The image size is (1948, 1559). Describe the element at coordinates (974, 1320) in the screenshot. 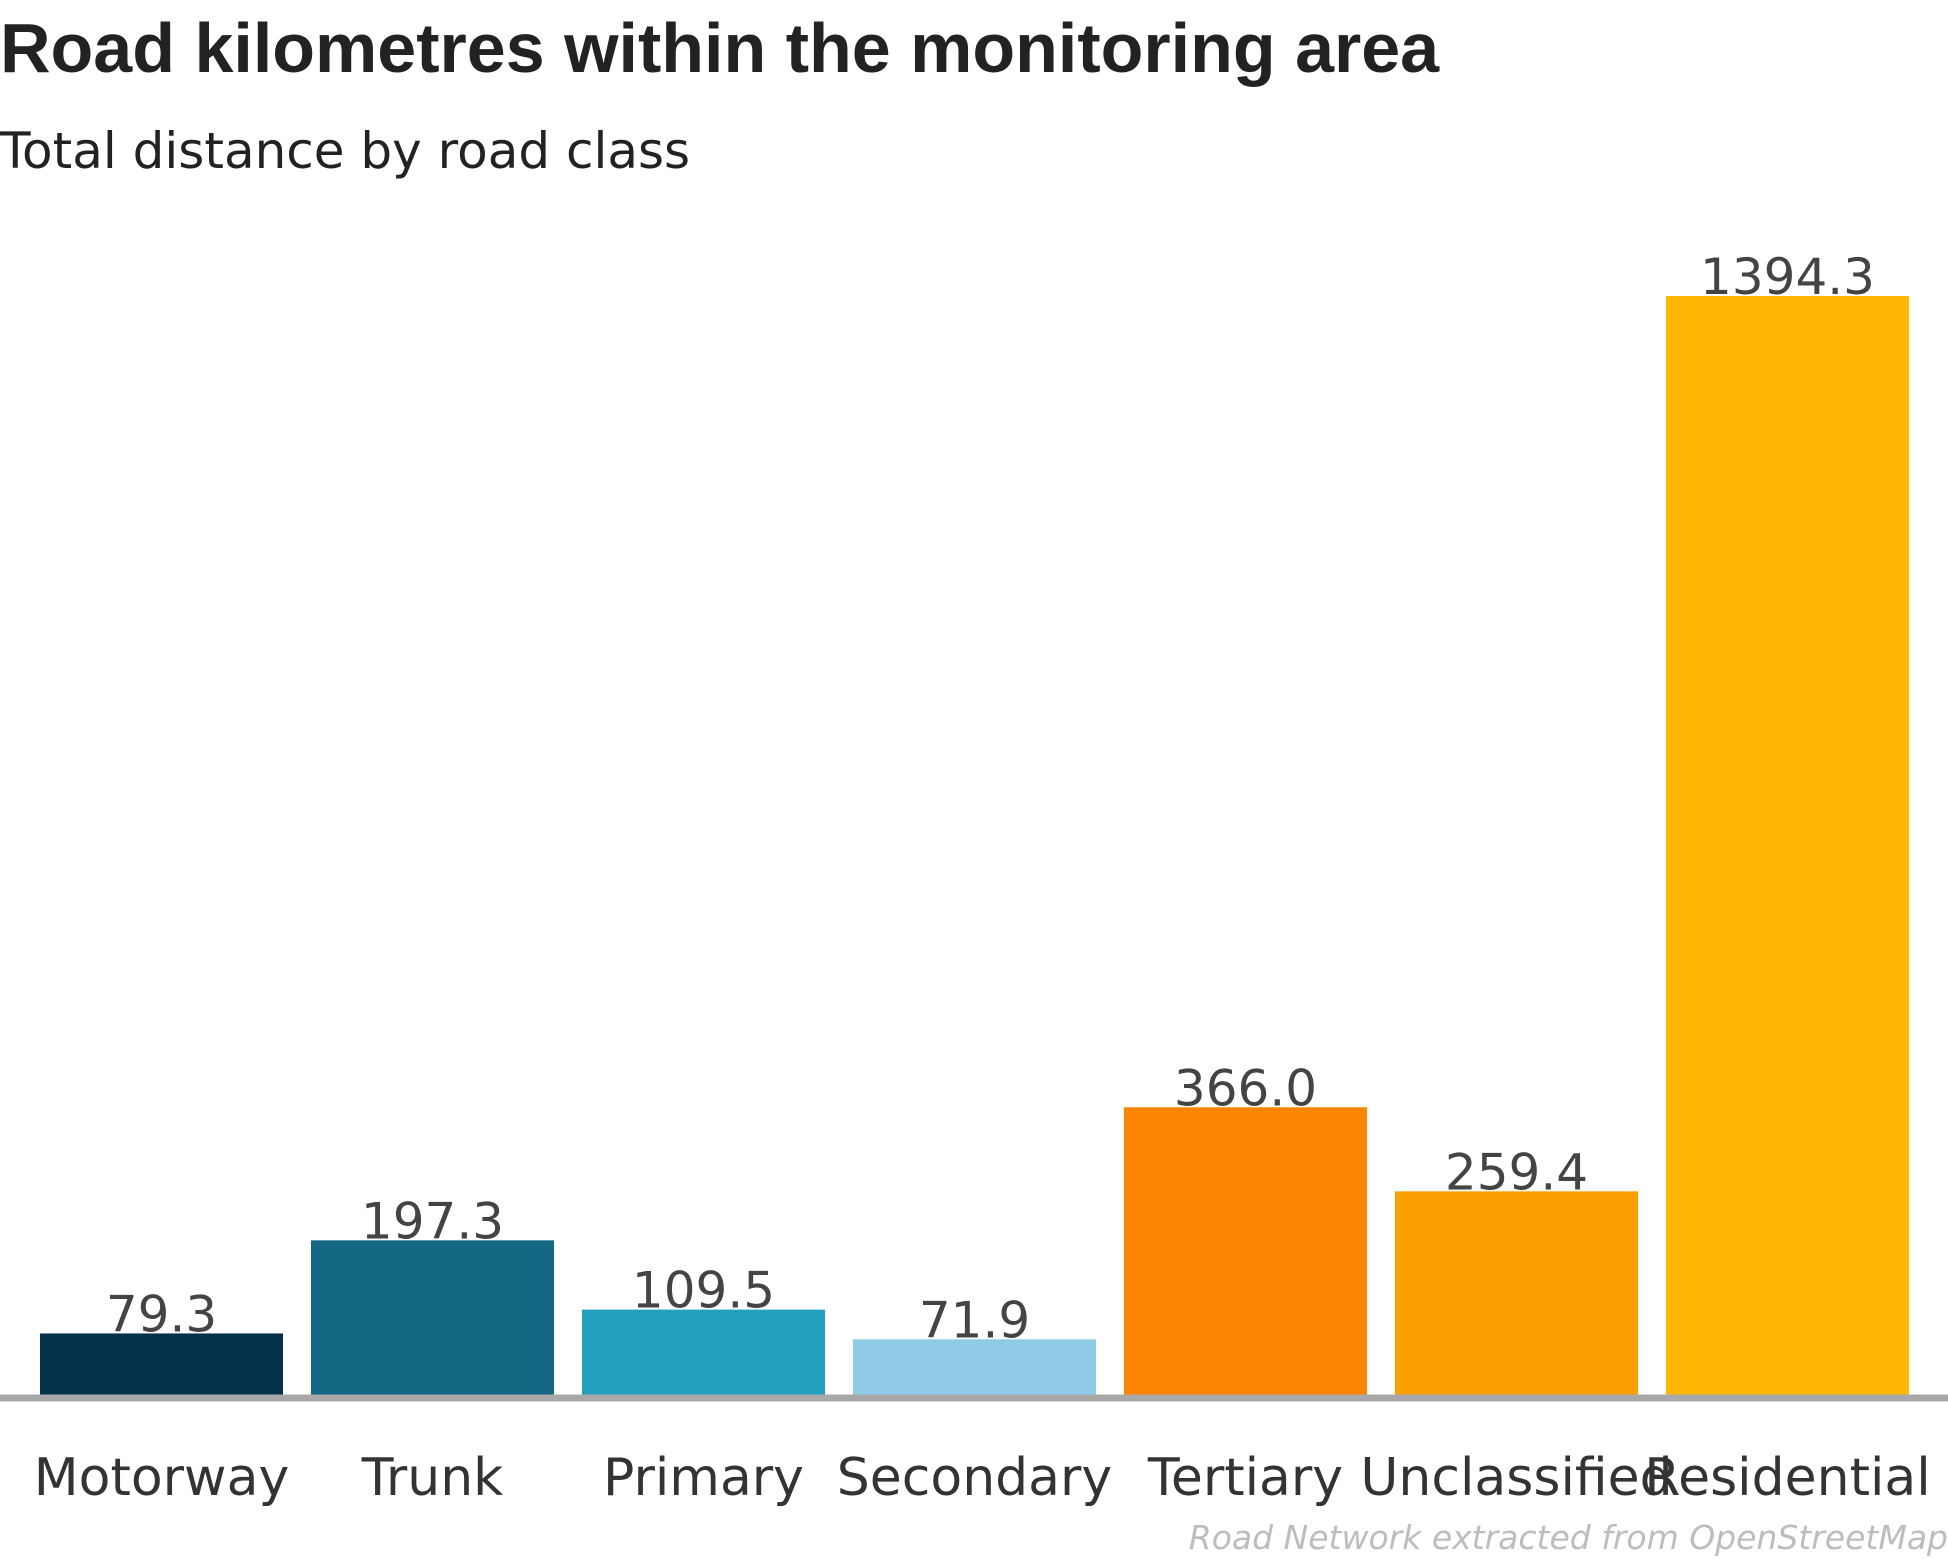

I see `value-label-secondary: 71.9` at that location.